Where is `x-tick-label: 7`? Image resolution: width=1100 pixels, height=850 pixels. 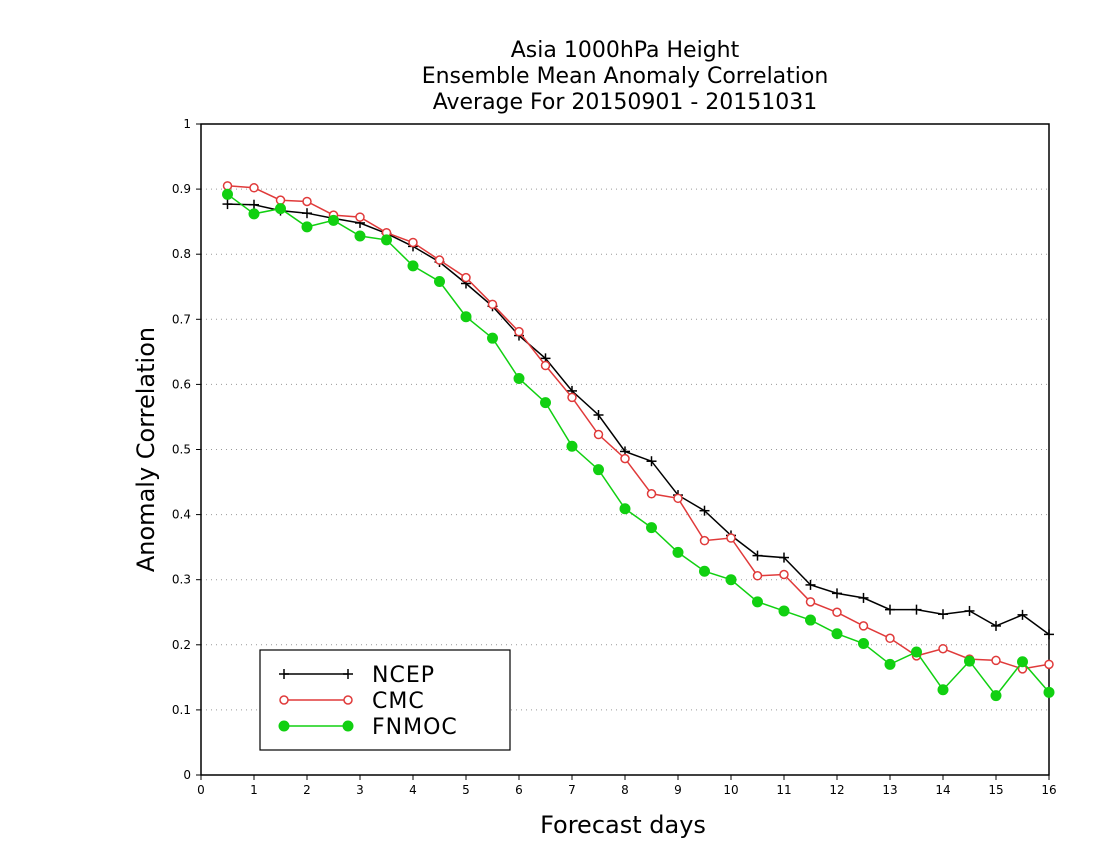 x-tick-label: 7 is located at coordinates (572, 790).